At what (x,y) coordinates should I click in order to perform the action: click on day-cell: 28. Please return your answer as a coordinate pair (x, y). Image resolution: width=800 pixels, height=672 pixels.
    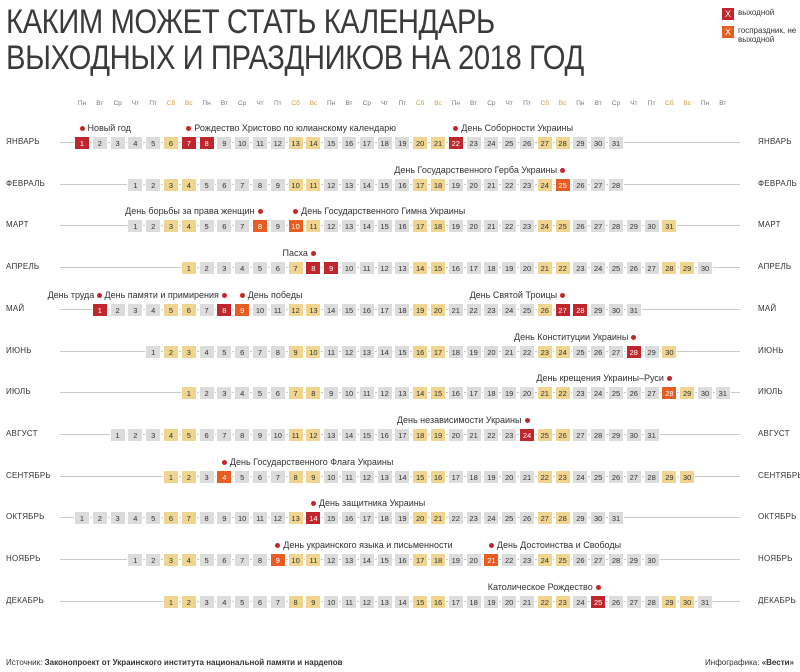
    Looking at the image, I should click on (616, 184).